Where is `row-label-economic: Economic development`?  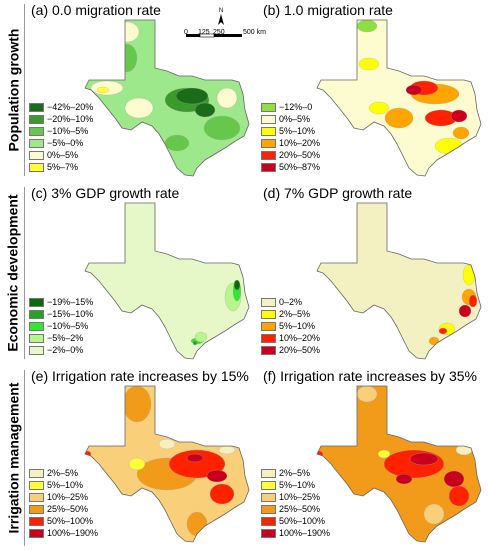
row-label-economic: Economic development is located at coordinates (13, 273).